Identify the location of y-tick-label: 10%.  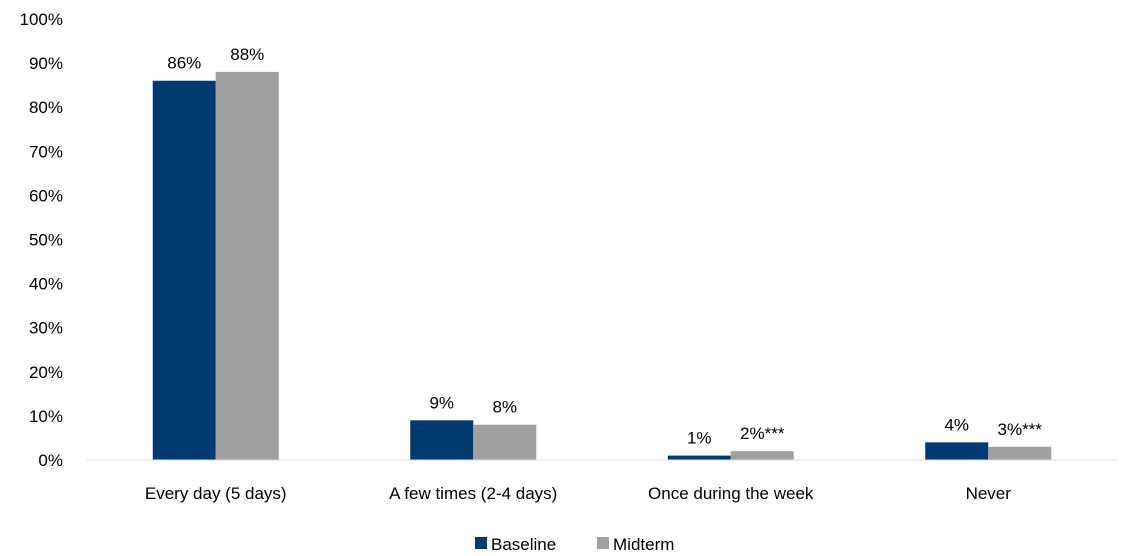
(46, 416).